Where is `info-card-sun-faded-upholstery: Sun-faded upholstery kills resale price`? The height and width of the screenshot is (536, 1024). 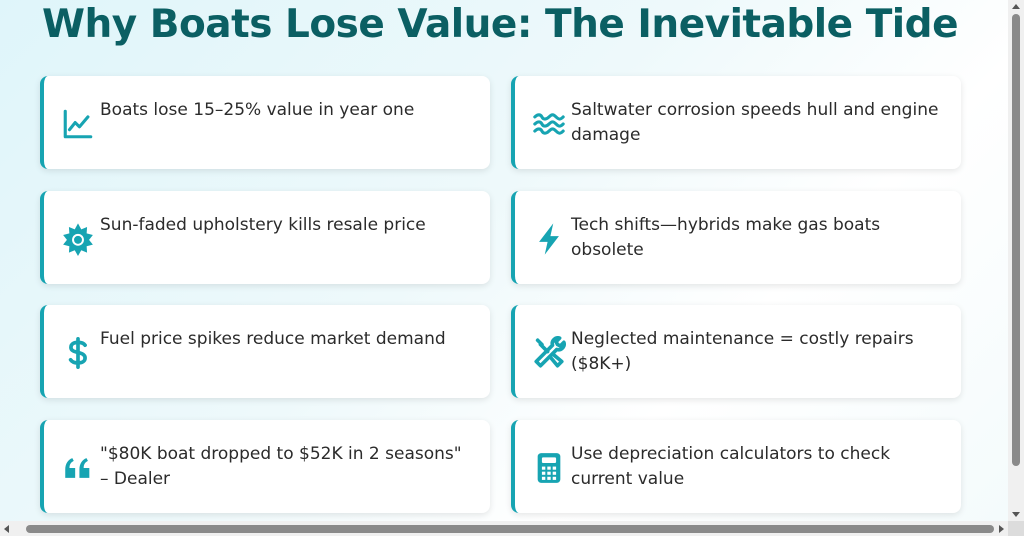
info-card-sun-faded-upholstery: Sun-faded upholstery kills resale price is located at coordinates (265, 237).